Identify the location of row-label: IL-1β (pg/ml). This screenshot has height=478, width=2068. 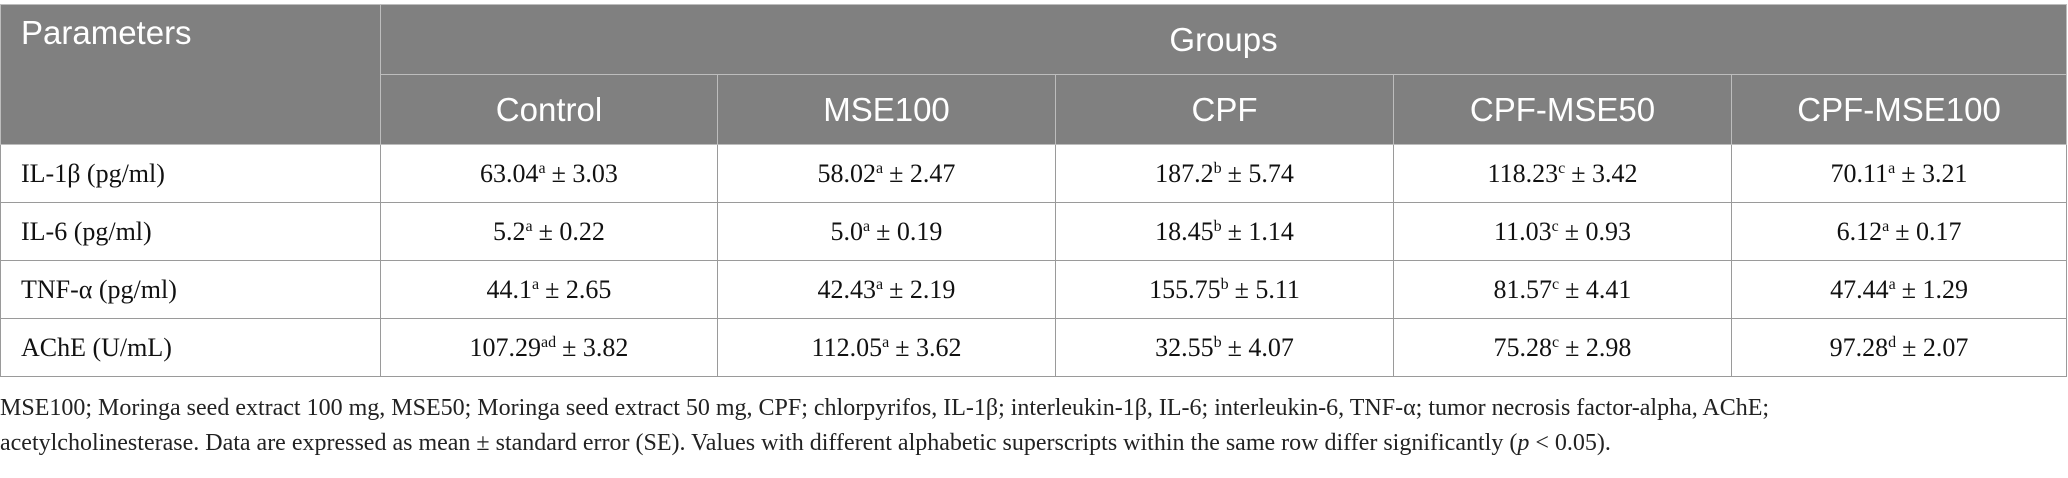
(190, 173).